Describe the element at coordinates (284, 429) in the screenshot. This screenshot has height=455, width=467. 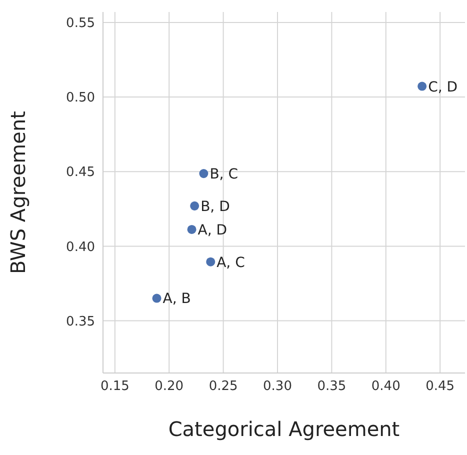
I see `x-axis-title: Categorical Agreement` at that location.